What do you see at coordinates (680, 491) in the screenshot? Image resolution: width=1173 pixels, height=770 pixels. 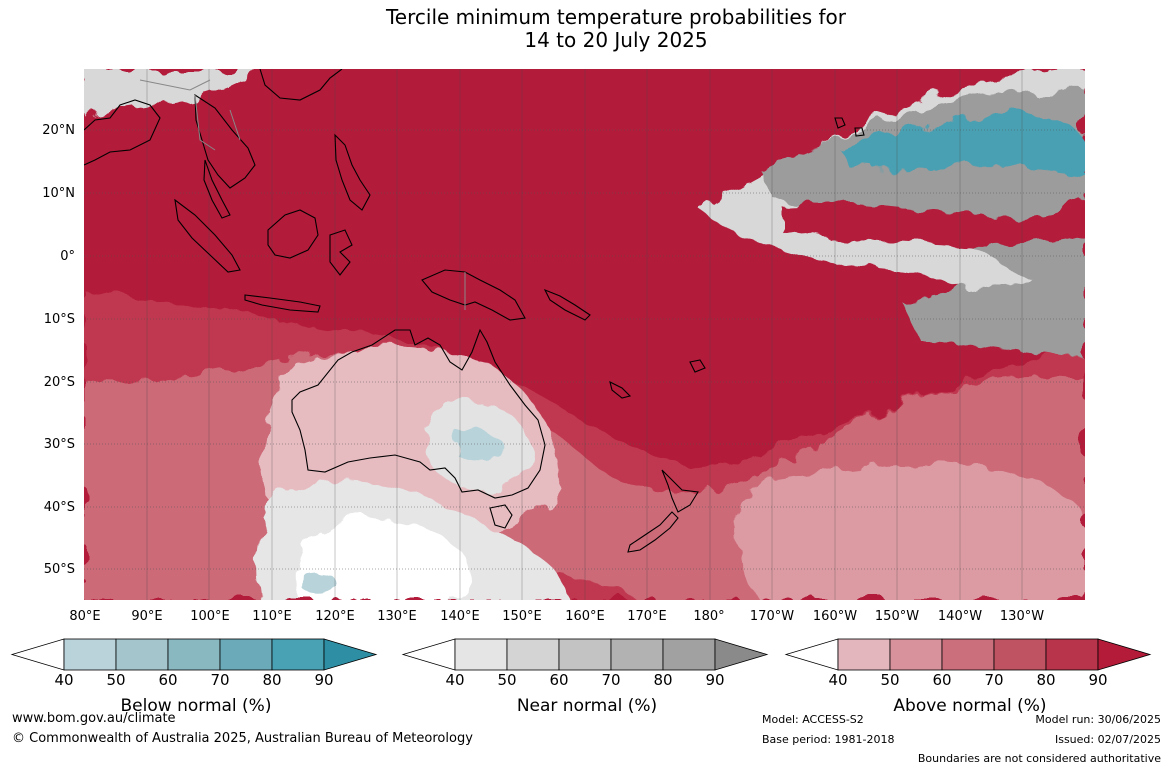 I see `new-zealand-north-island` at bounding box center [680, 491].